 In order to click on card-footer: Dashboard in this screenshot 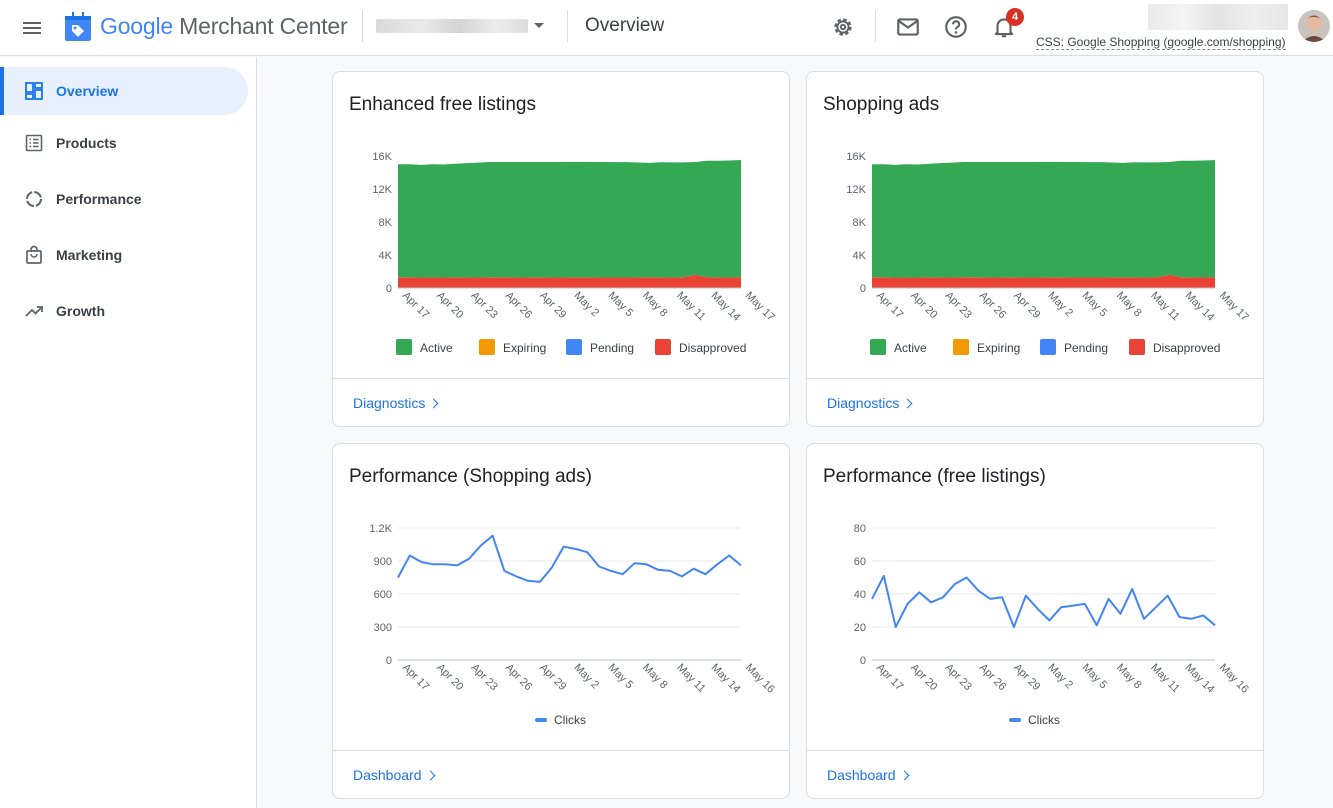, I will do `click(1035, 774)`.